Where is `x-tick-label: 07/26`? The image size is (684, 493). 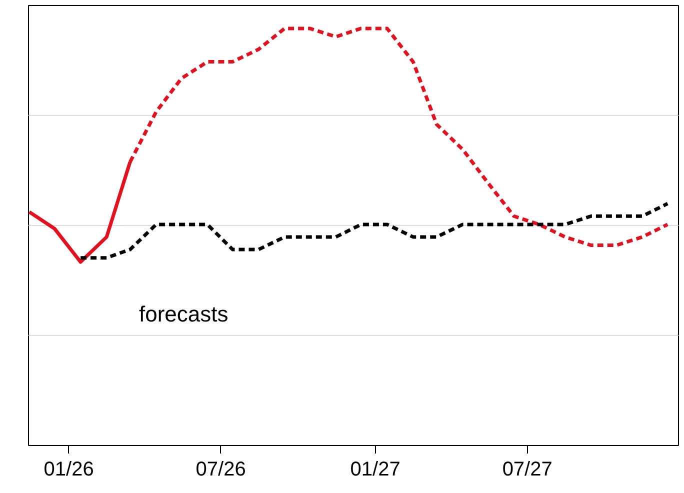 x-tick-label: 07/26 is located at coordinates (221, 469).